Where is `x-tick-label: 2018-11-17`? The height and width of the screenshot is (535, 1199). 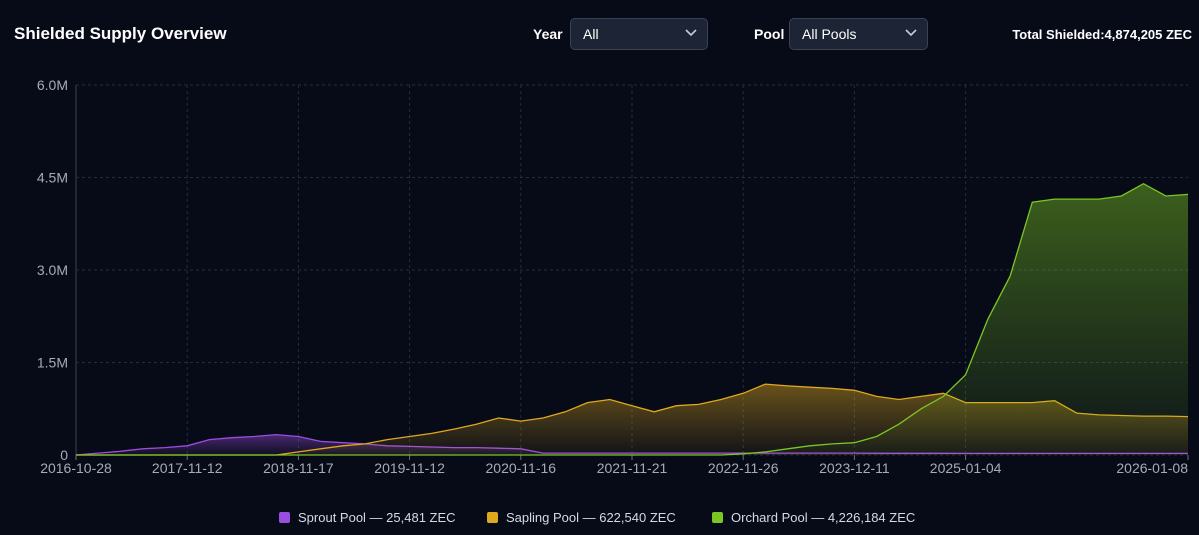
x-tick-label: 2018-11-17 is located at coordinates (298, 468).